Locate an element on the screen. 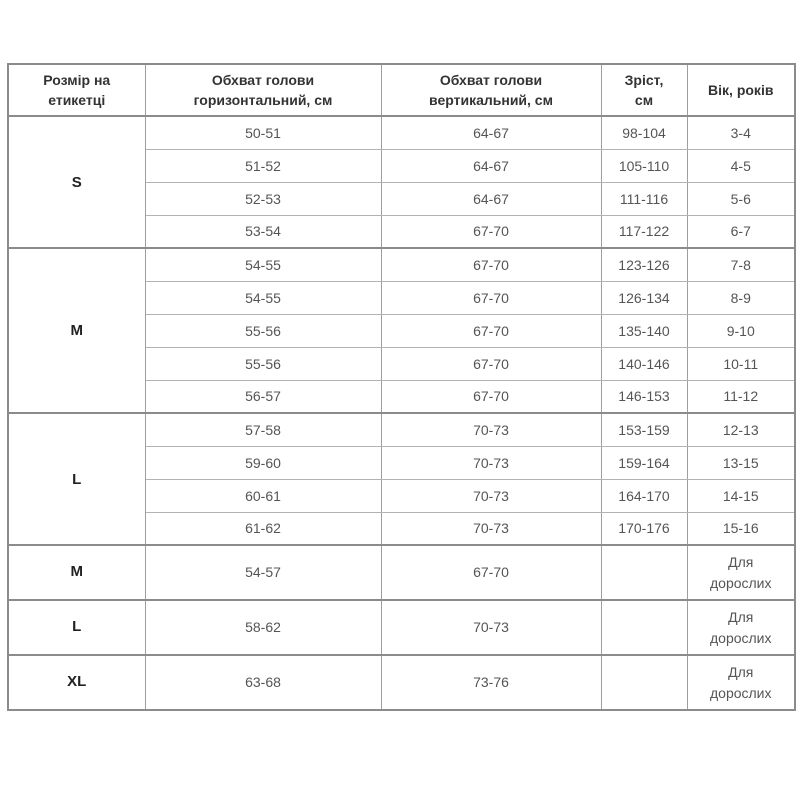 The width and height of the screenshot is (800, 800). header-cell-size: Розмір на етикетці is located at coordinates (76, 90).